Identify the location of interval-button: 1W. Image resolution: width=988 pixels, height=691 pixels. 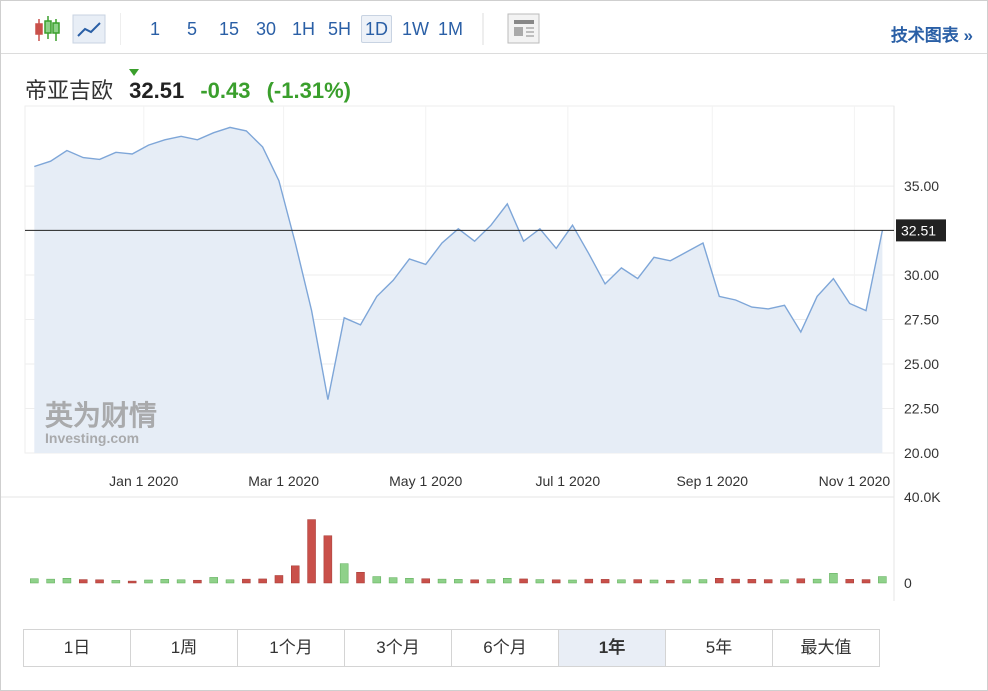
(415, 29).